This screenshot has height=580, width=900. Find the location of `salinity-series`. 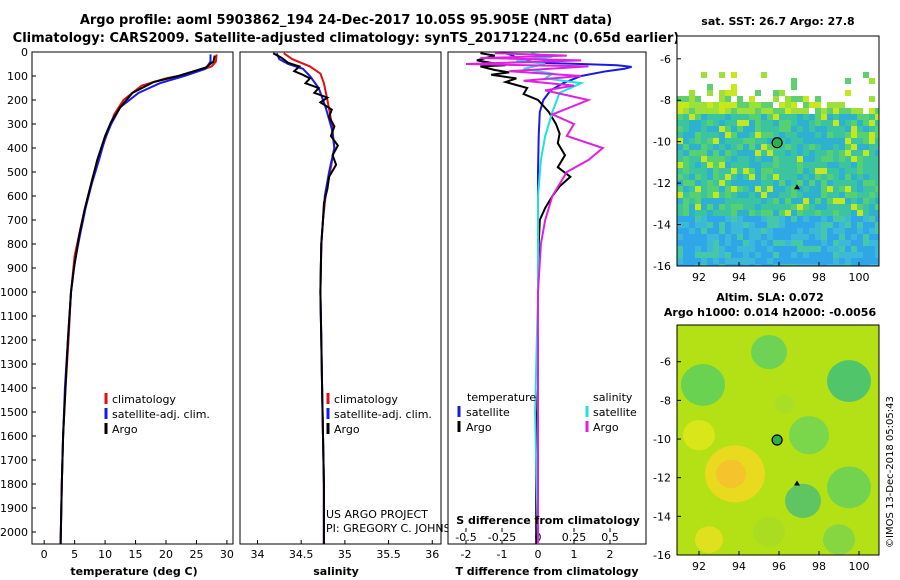

salinity-series is located at coordinates (306, 298).